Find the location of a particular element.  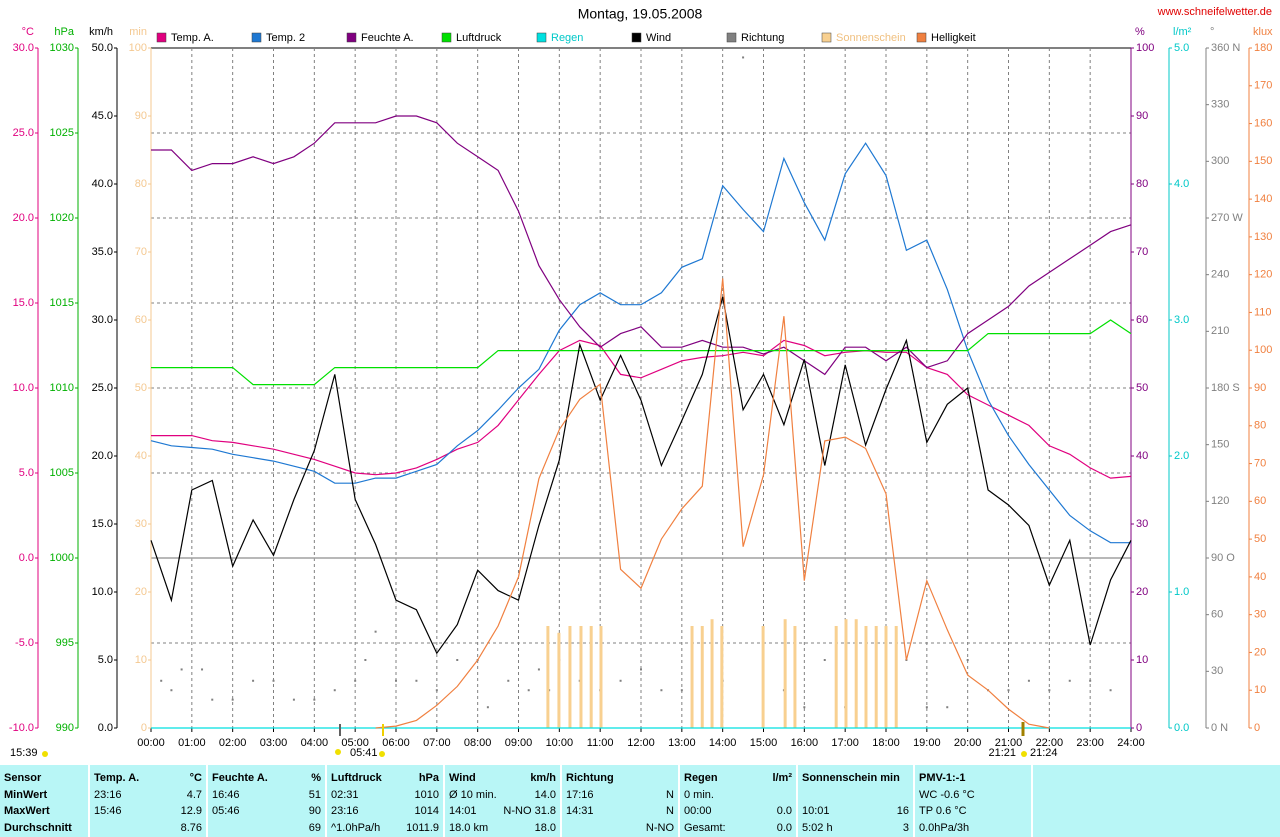

y-tick-label: 30.0 is located at coordinates (102, 320).